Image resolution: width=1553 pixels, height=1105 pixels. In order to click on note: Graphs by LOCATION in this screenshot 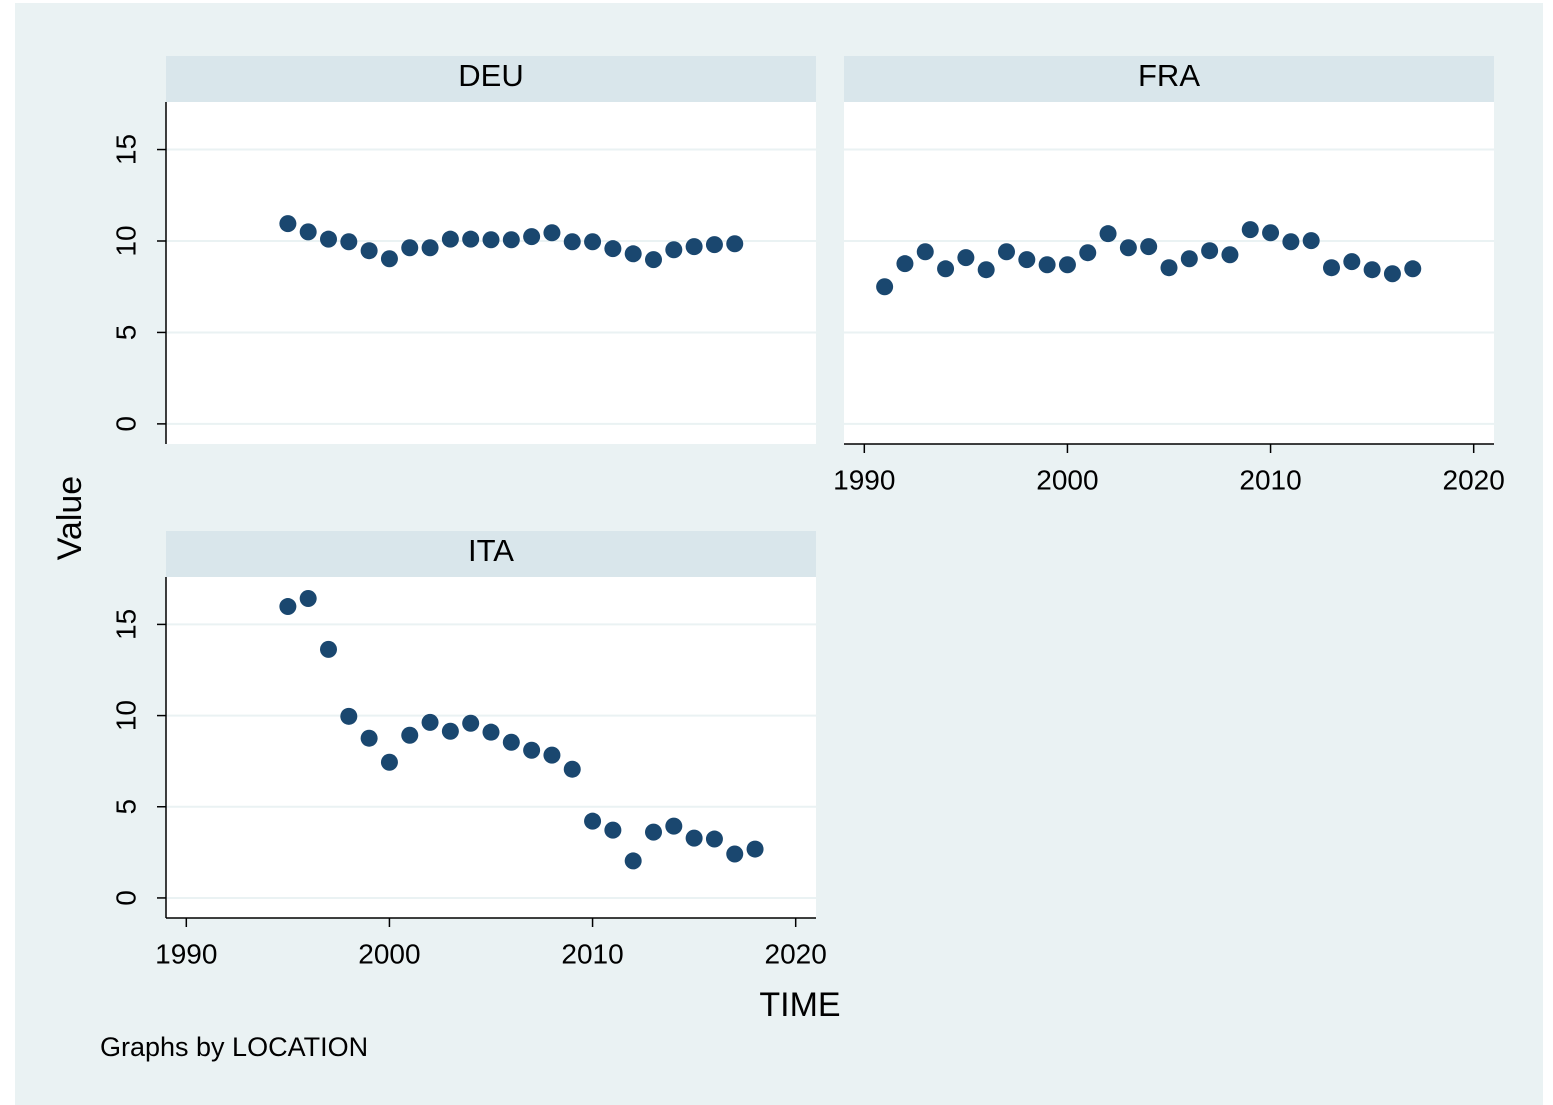, I will do `click(234, 1047)`.